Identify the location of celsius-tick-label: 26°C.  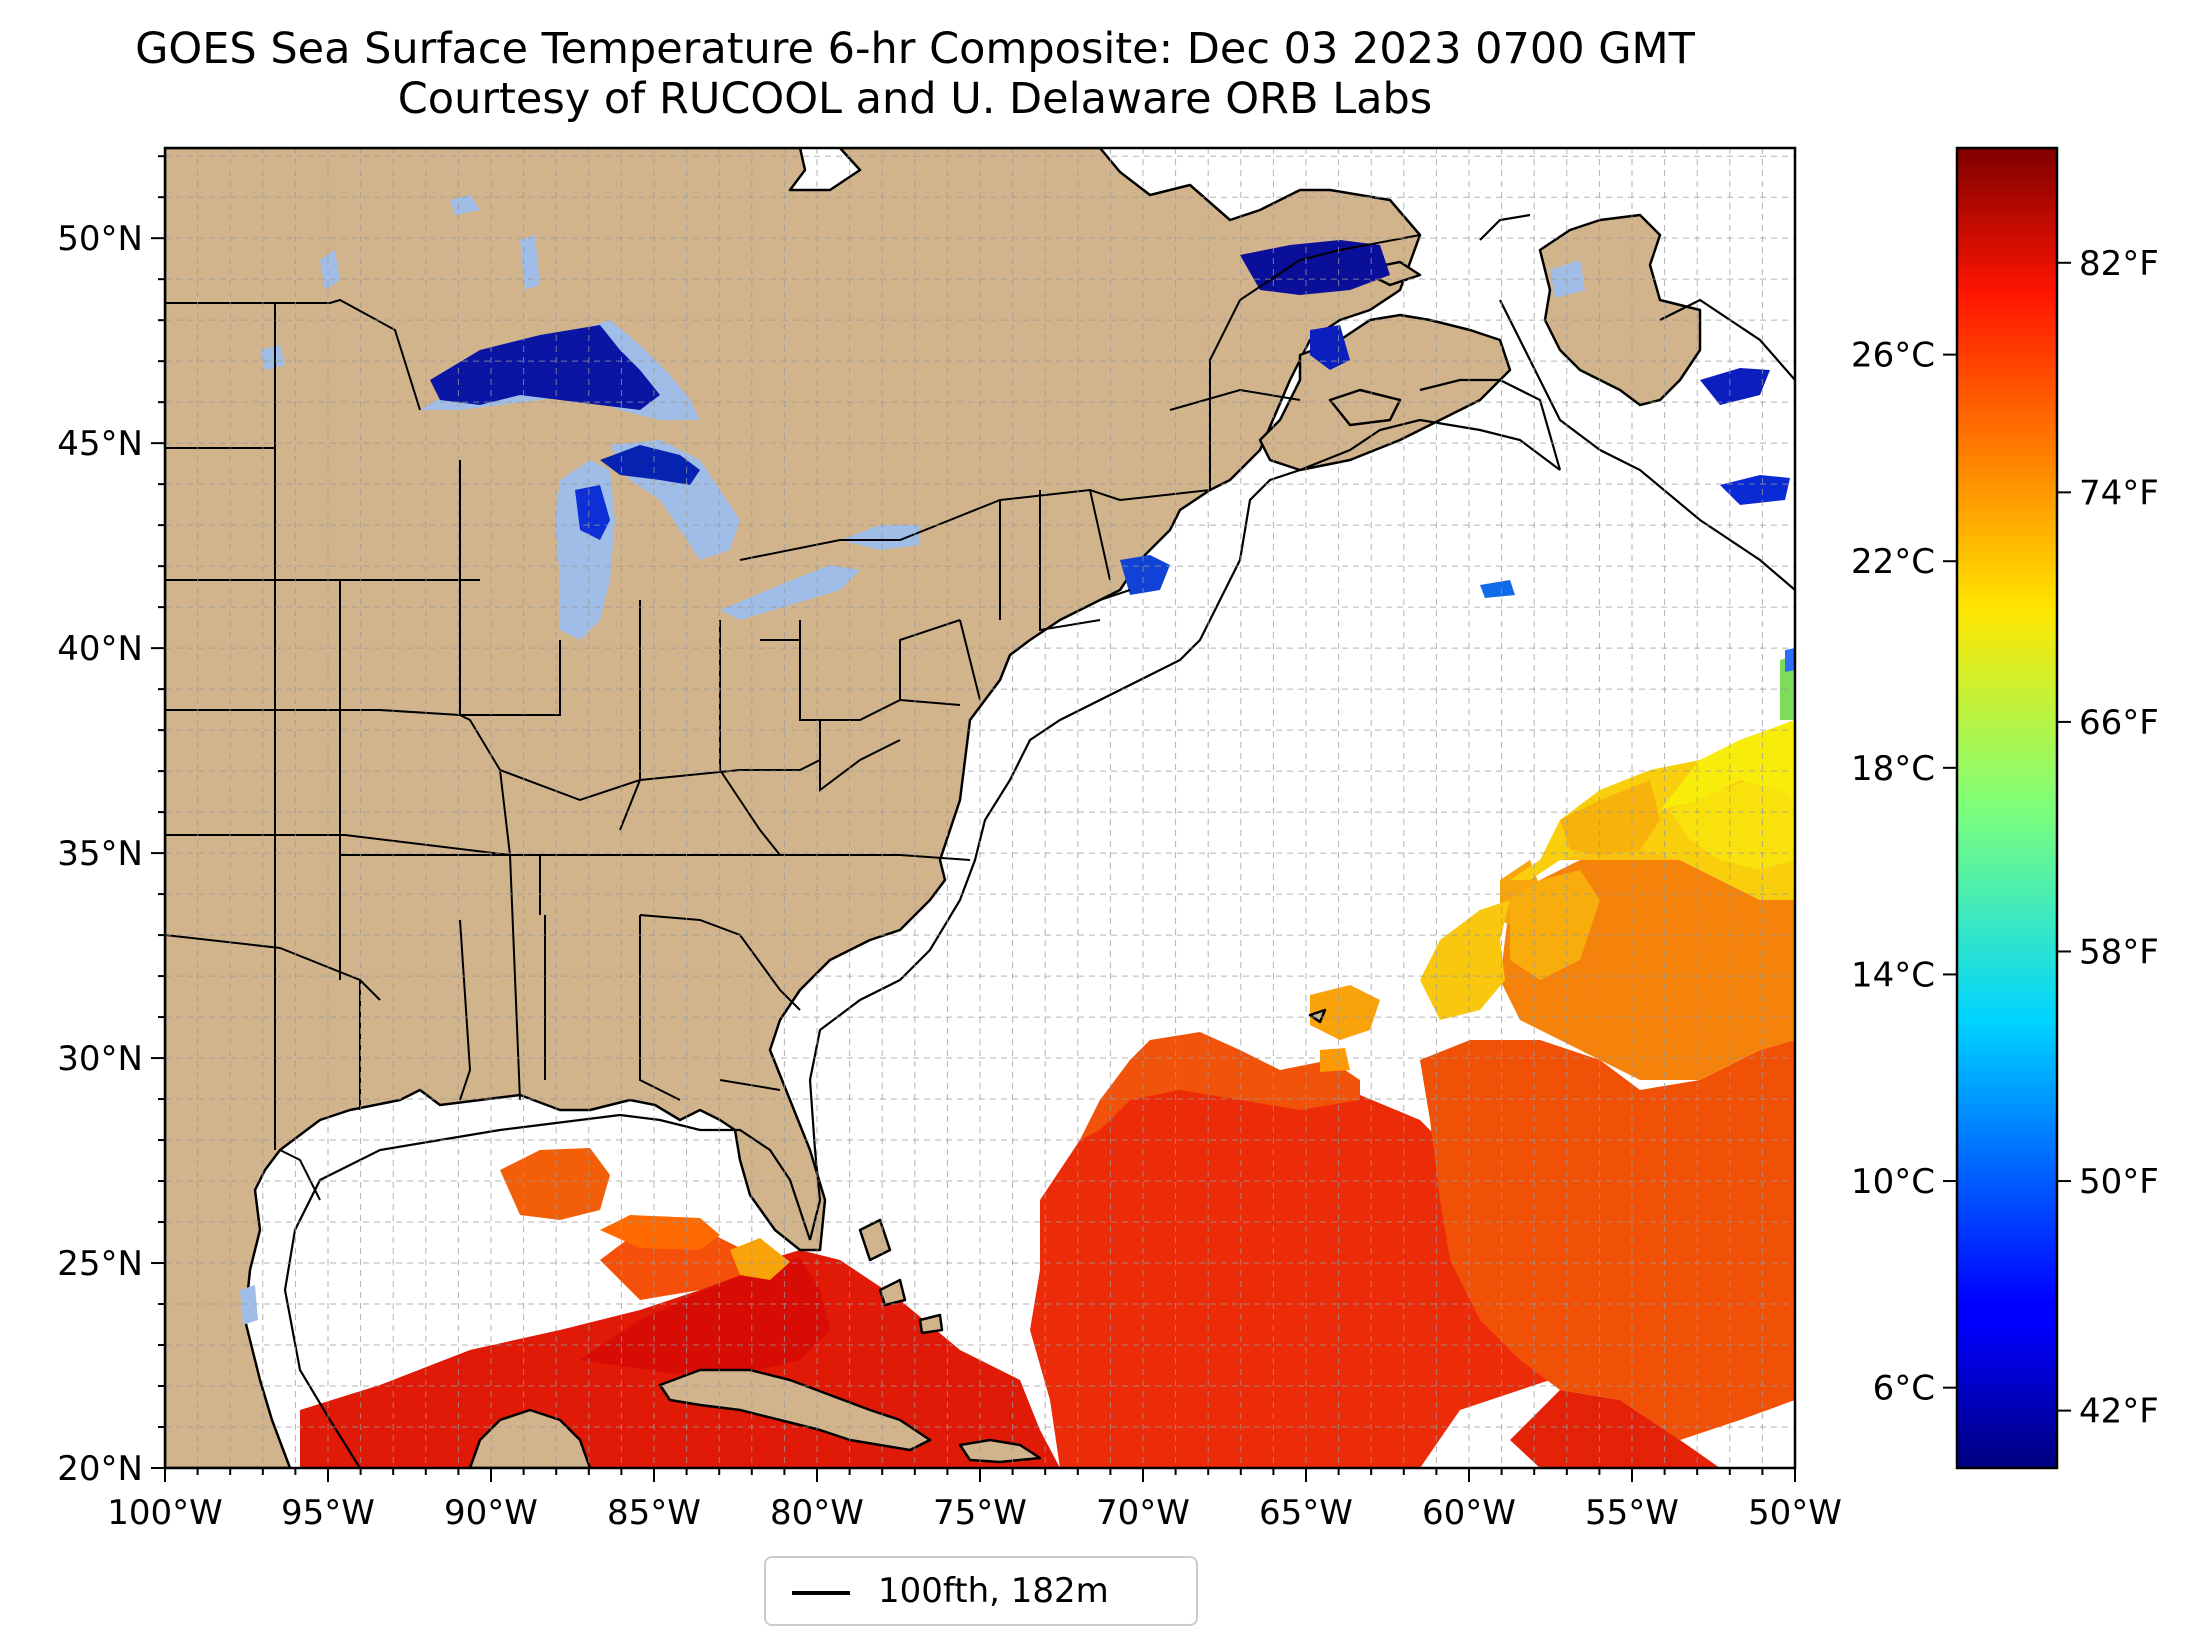
(1893, 356).